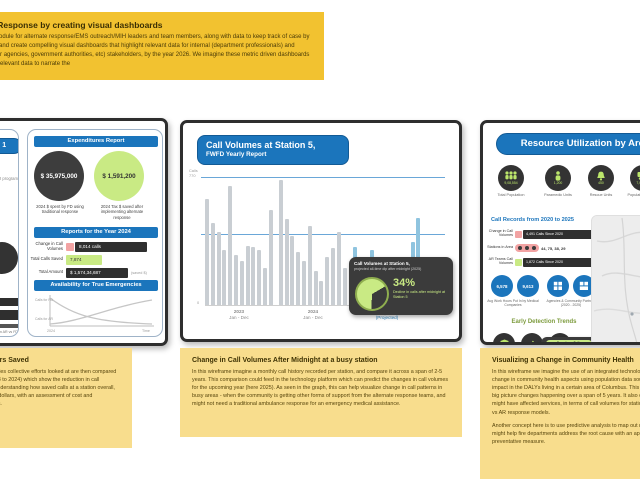 This screenshot has height=480, width=640. I want to click on reports-banner: Reports for the Year 2024, so click(96, 232).